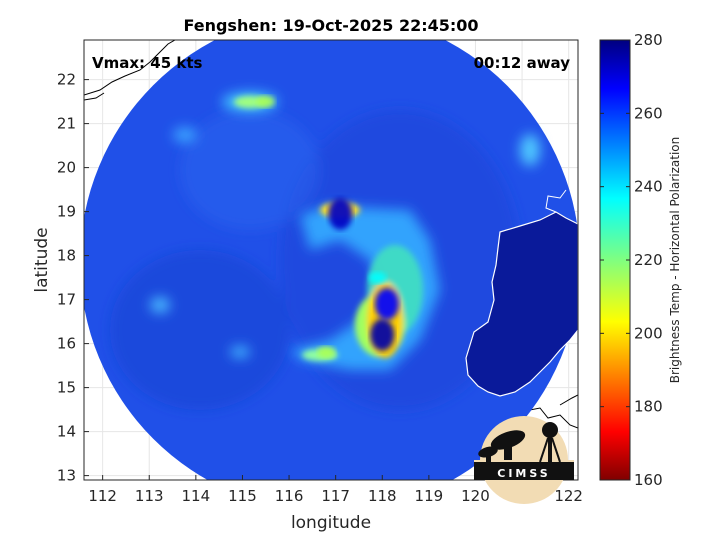 This screenshot has height=540, width=720. What do you see at coordinates (330, 25) in the screenshot?
I see `chart-title: Fengshen: 19-Oct-2025 22:45:00` at bounding box center [330, 25].